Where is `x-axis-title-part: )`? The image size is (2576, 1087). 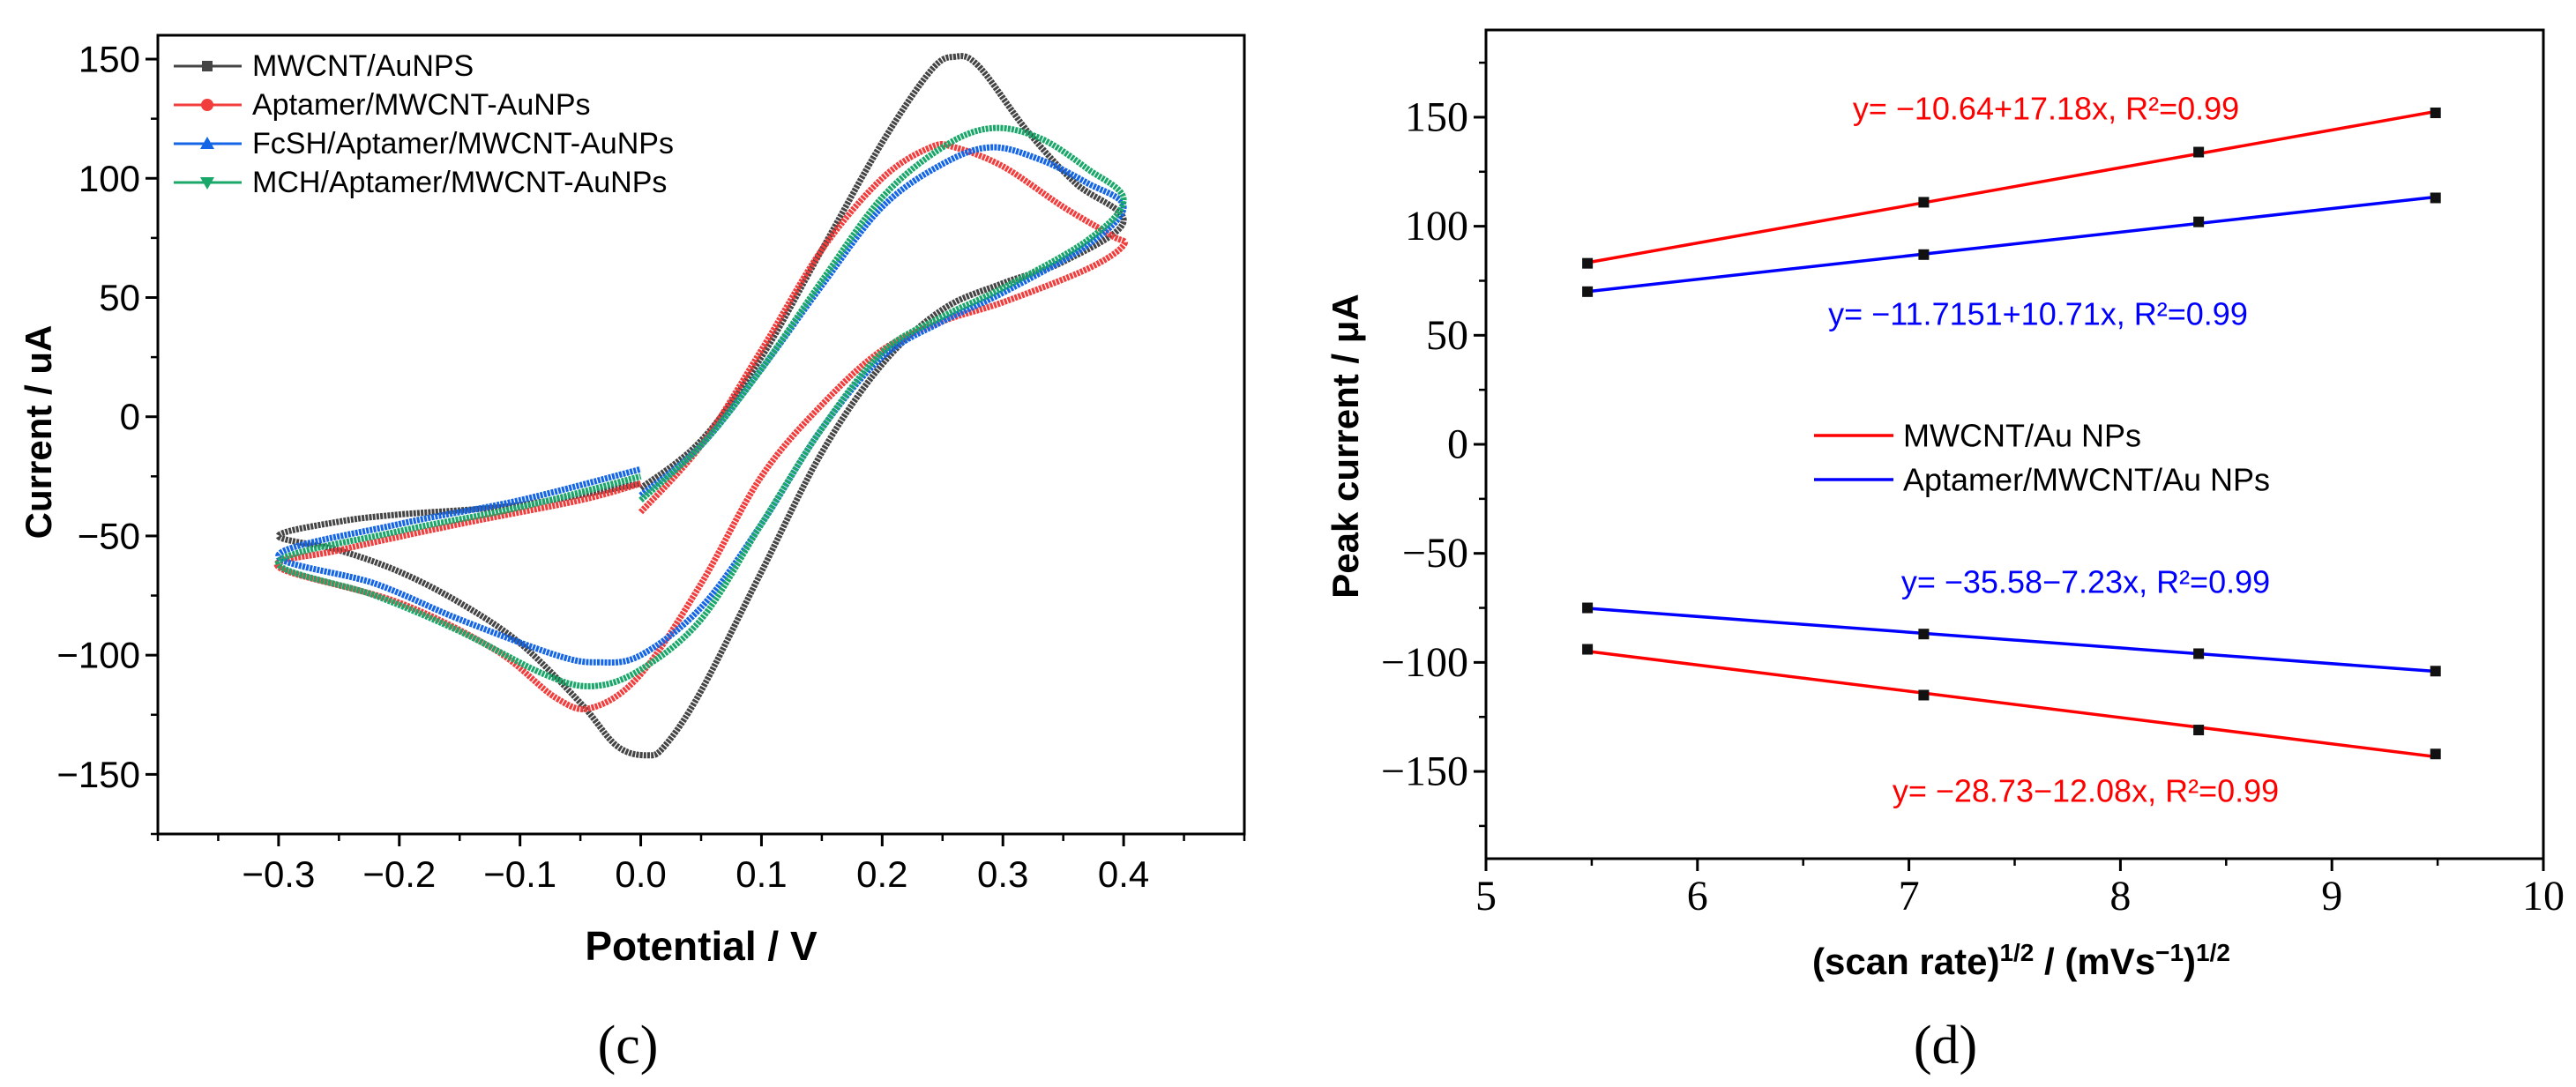 x-axis-title-part: ) is located at coordinates (2190, 961).